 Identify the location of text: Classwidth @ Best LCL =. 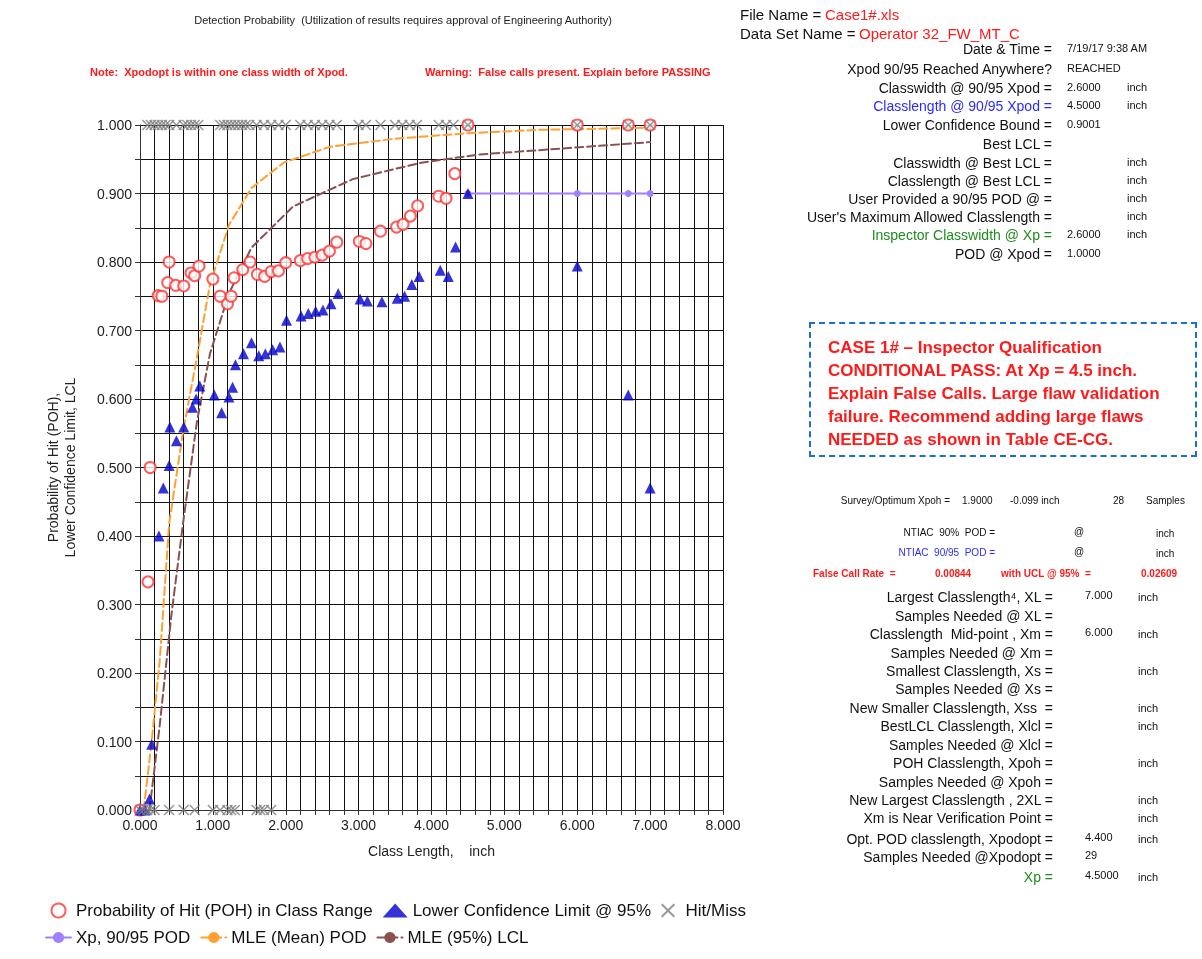
(972, 163).